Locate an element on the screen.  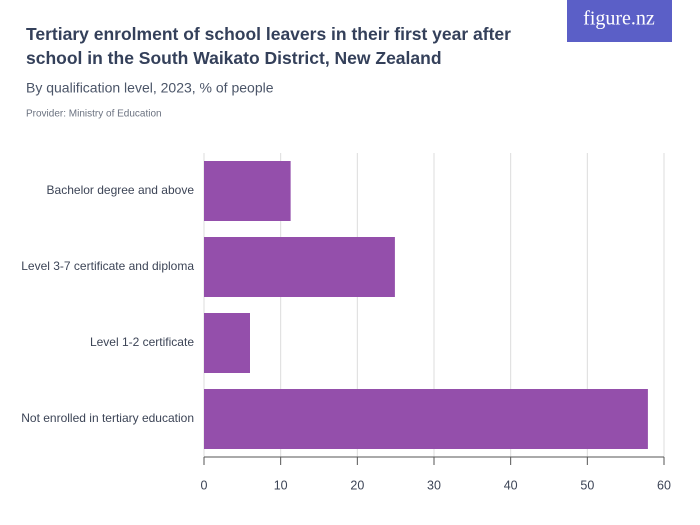
logo-box is located at coordinates (619, 21).